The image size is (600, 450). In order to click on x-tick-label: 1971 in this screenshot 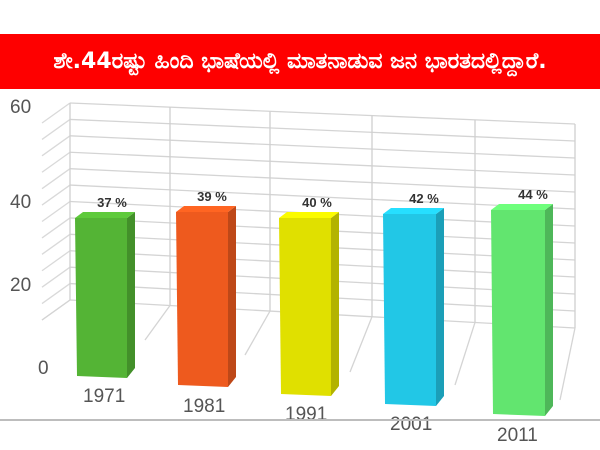, I will do `click(104, 396)`.